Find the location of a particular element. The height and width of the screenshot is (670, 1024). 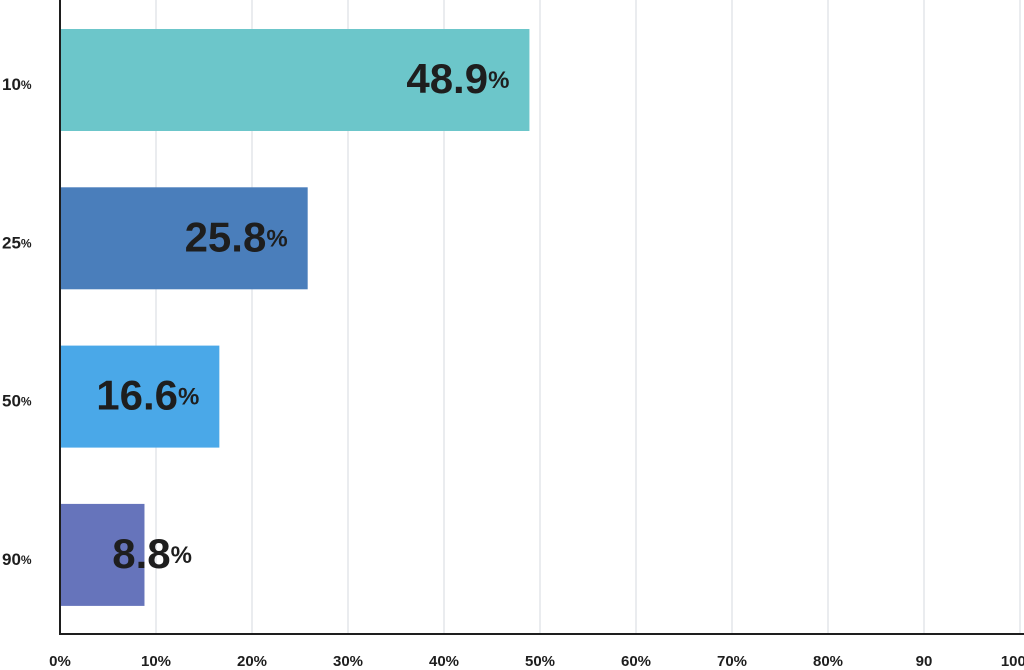

x-tick-label: 80% is located at coordinates (828, 661).